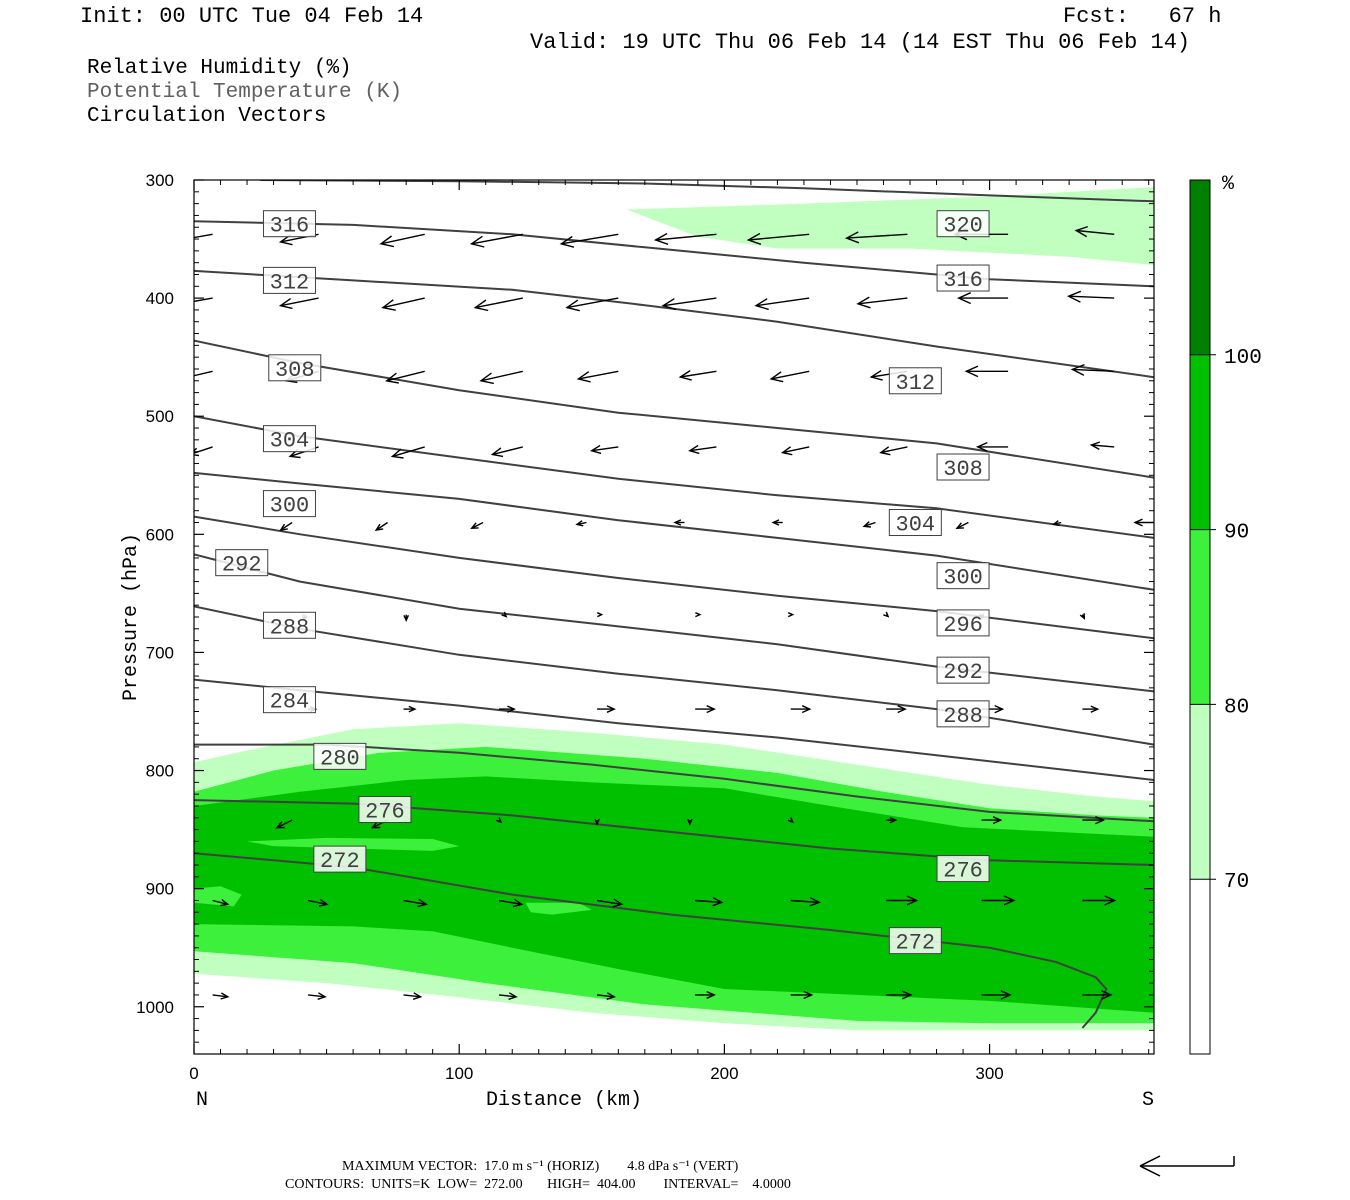  Describe the element at coordinates (340, 758) in the screenshot. I see `theta-label-text: 280` at that location.